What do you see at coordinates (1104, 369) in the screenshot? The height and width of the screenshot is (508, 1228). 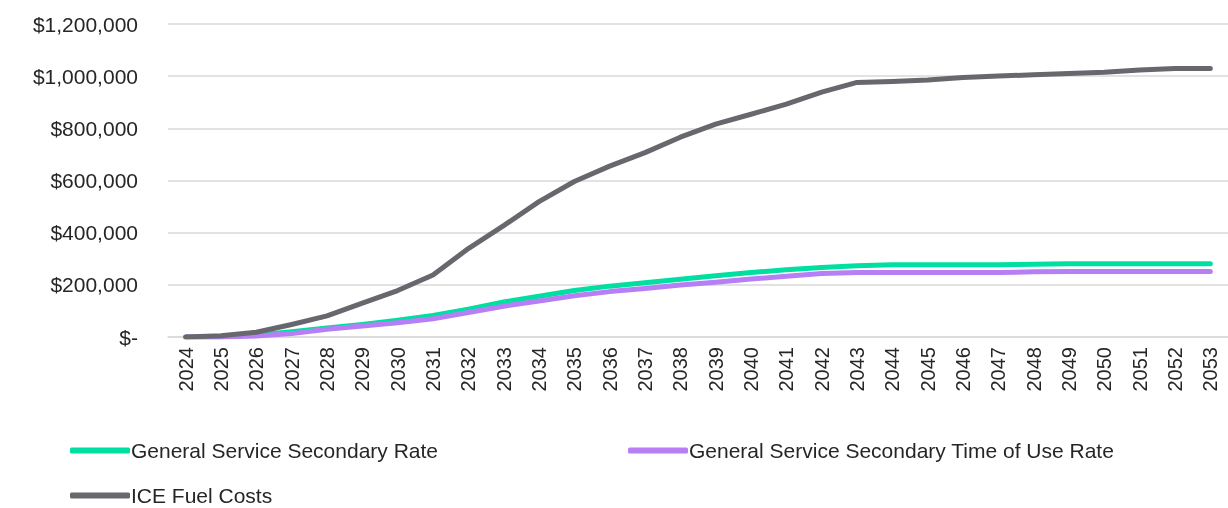 I see `x-tick-label: 2050` at bounding box center [1104, 369].